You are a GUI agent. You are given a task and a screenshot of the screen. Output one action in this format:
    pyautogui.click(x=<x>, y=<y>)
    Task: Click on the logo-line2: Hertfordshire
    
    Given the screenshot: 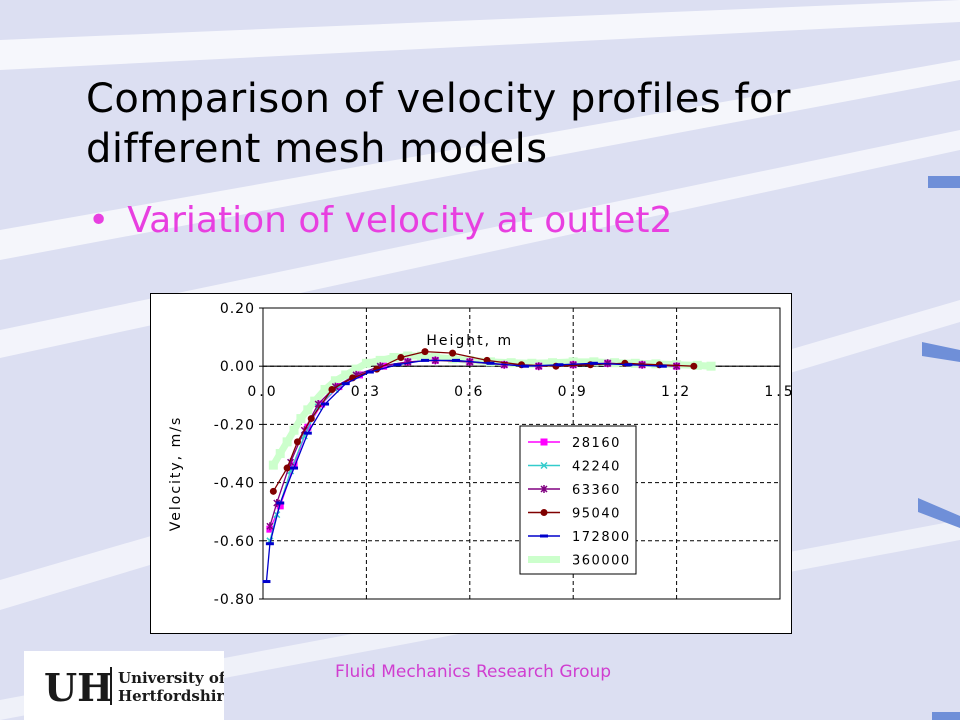 What is the action you would take?
    pyautogui.click(x=171, y=696)
    